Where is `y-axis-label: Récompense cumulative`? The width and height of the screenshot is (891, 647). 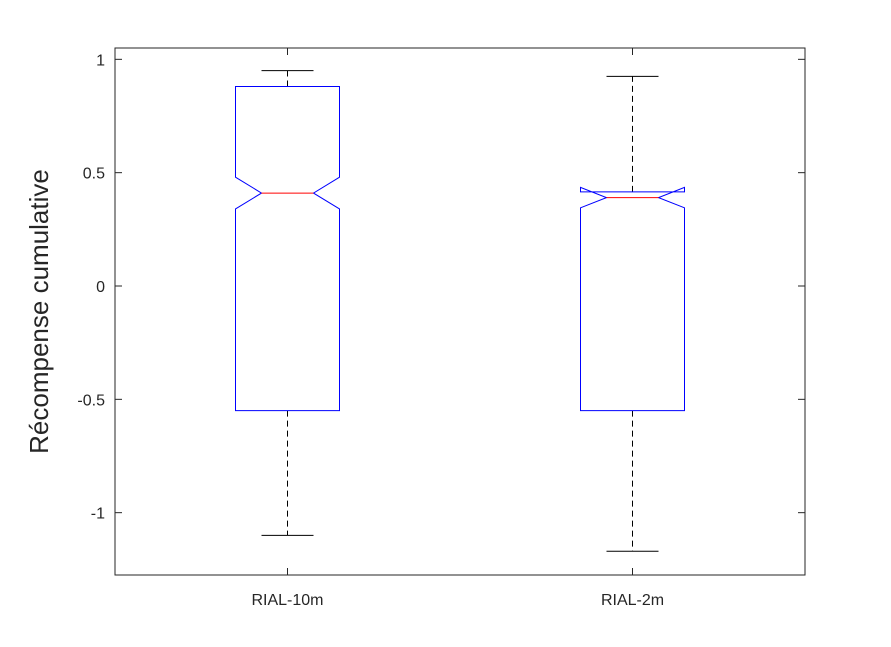 y-axis-label: Récompense cumulative is located at coordinates (39, 311).